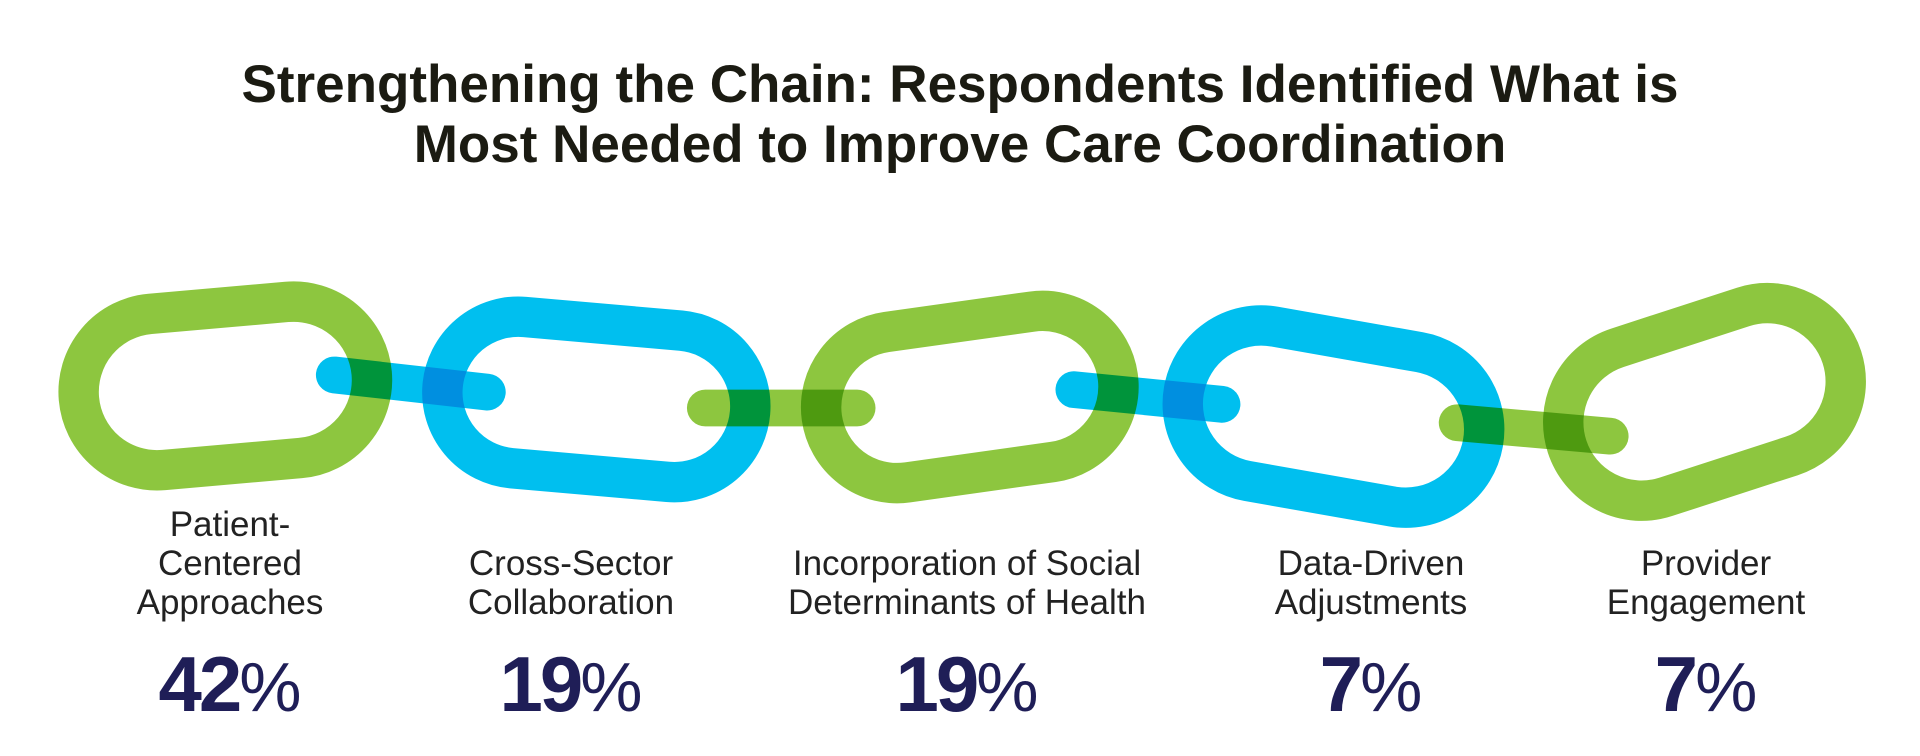  I want to click on stat-label: Patient- Centered Approaches, so click(230, 563).